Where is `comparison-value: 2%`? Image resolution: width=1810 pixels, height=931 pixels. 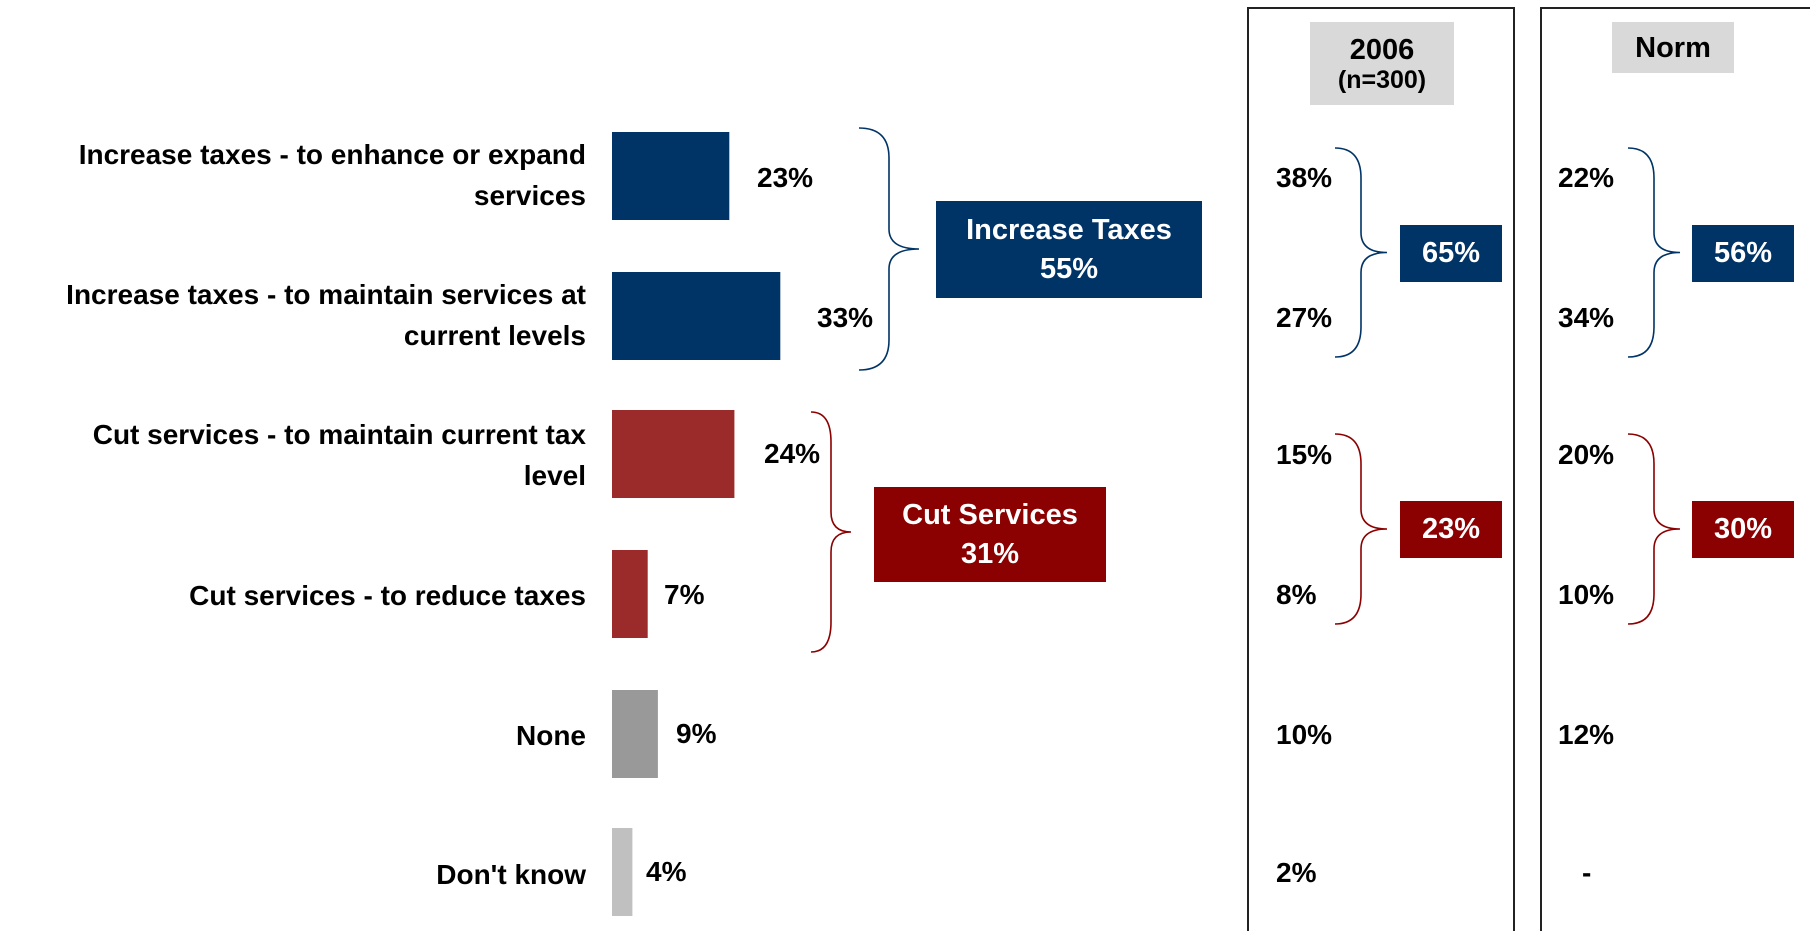 comparison-value: 2% is located at coordinates (1296, 872).